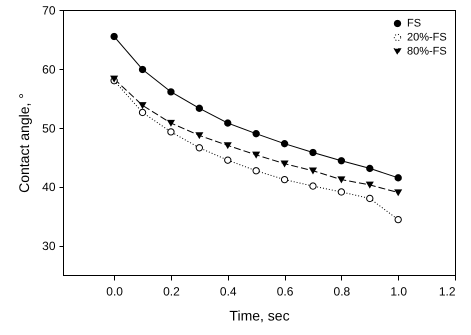  What do you see at coordinates (447, 291) in the screenshot?
I see `x-tick-label: 1.2` at bounding box center [447, 291].